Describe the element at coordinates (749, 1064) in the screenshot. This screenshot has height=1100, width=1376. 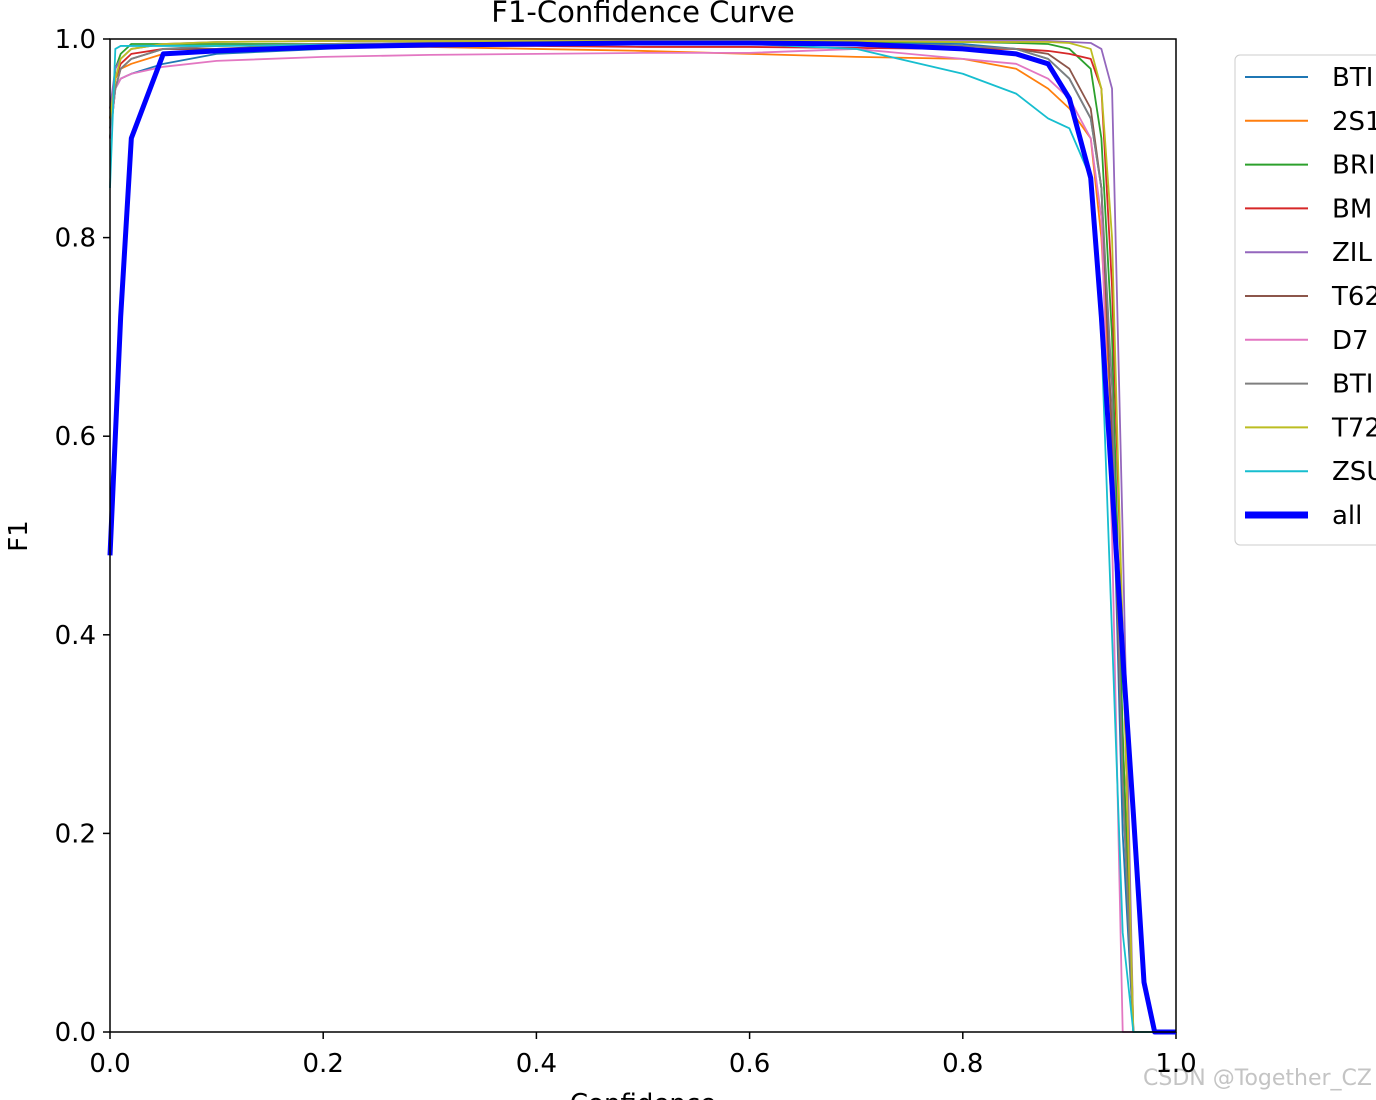
I see `x-tick-label: 0.6` at that location.